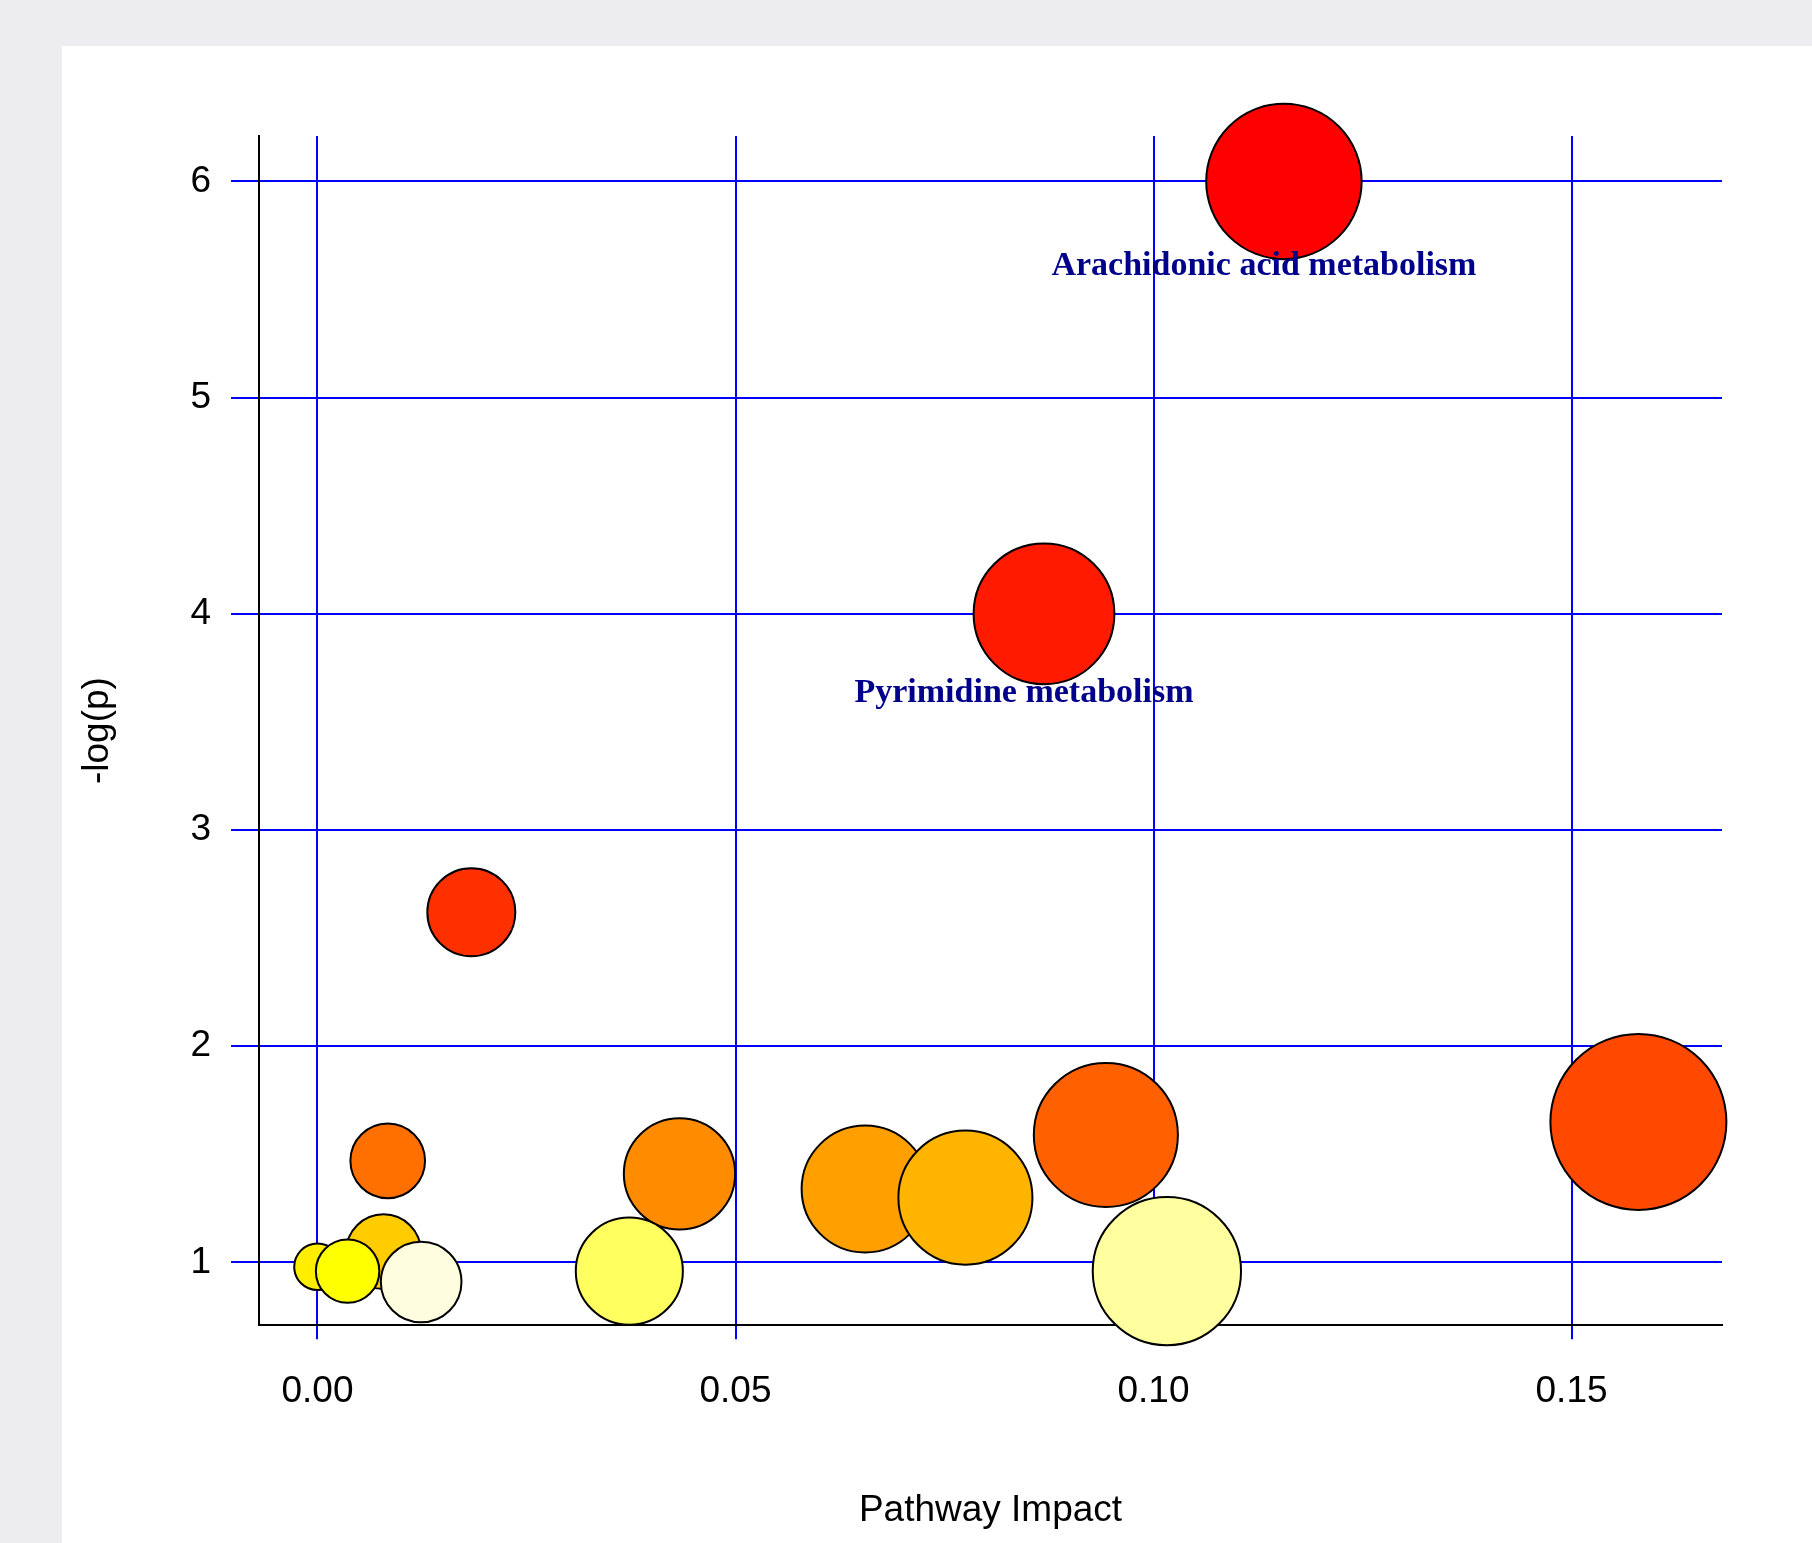 This screenshot has height=1543, width=1812. Describe the element at coordinates (200, 1044) in the screenshot. I see `y-tick-label: 2` at that location.